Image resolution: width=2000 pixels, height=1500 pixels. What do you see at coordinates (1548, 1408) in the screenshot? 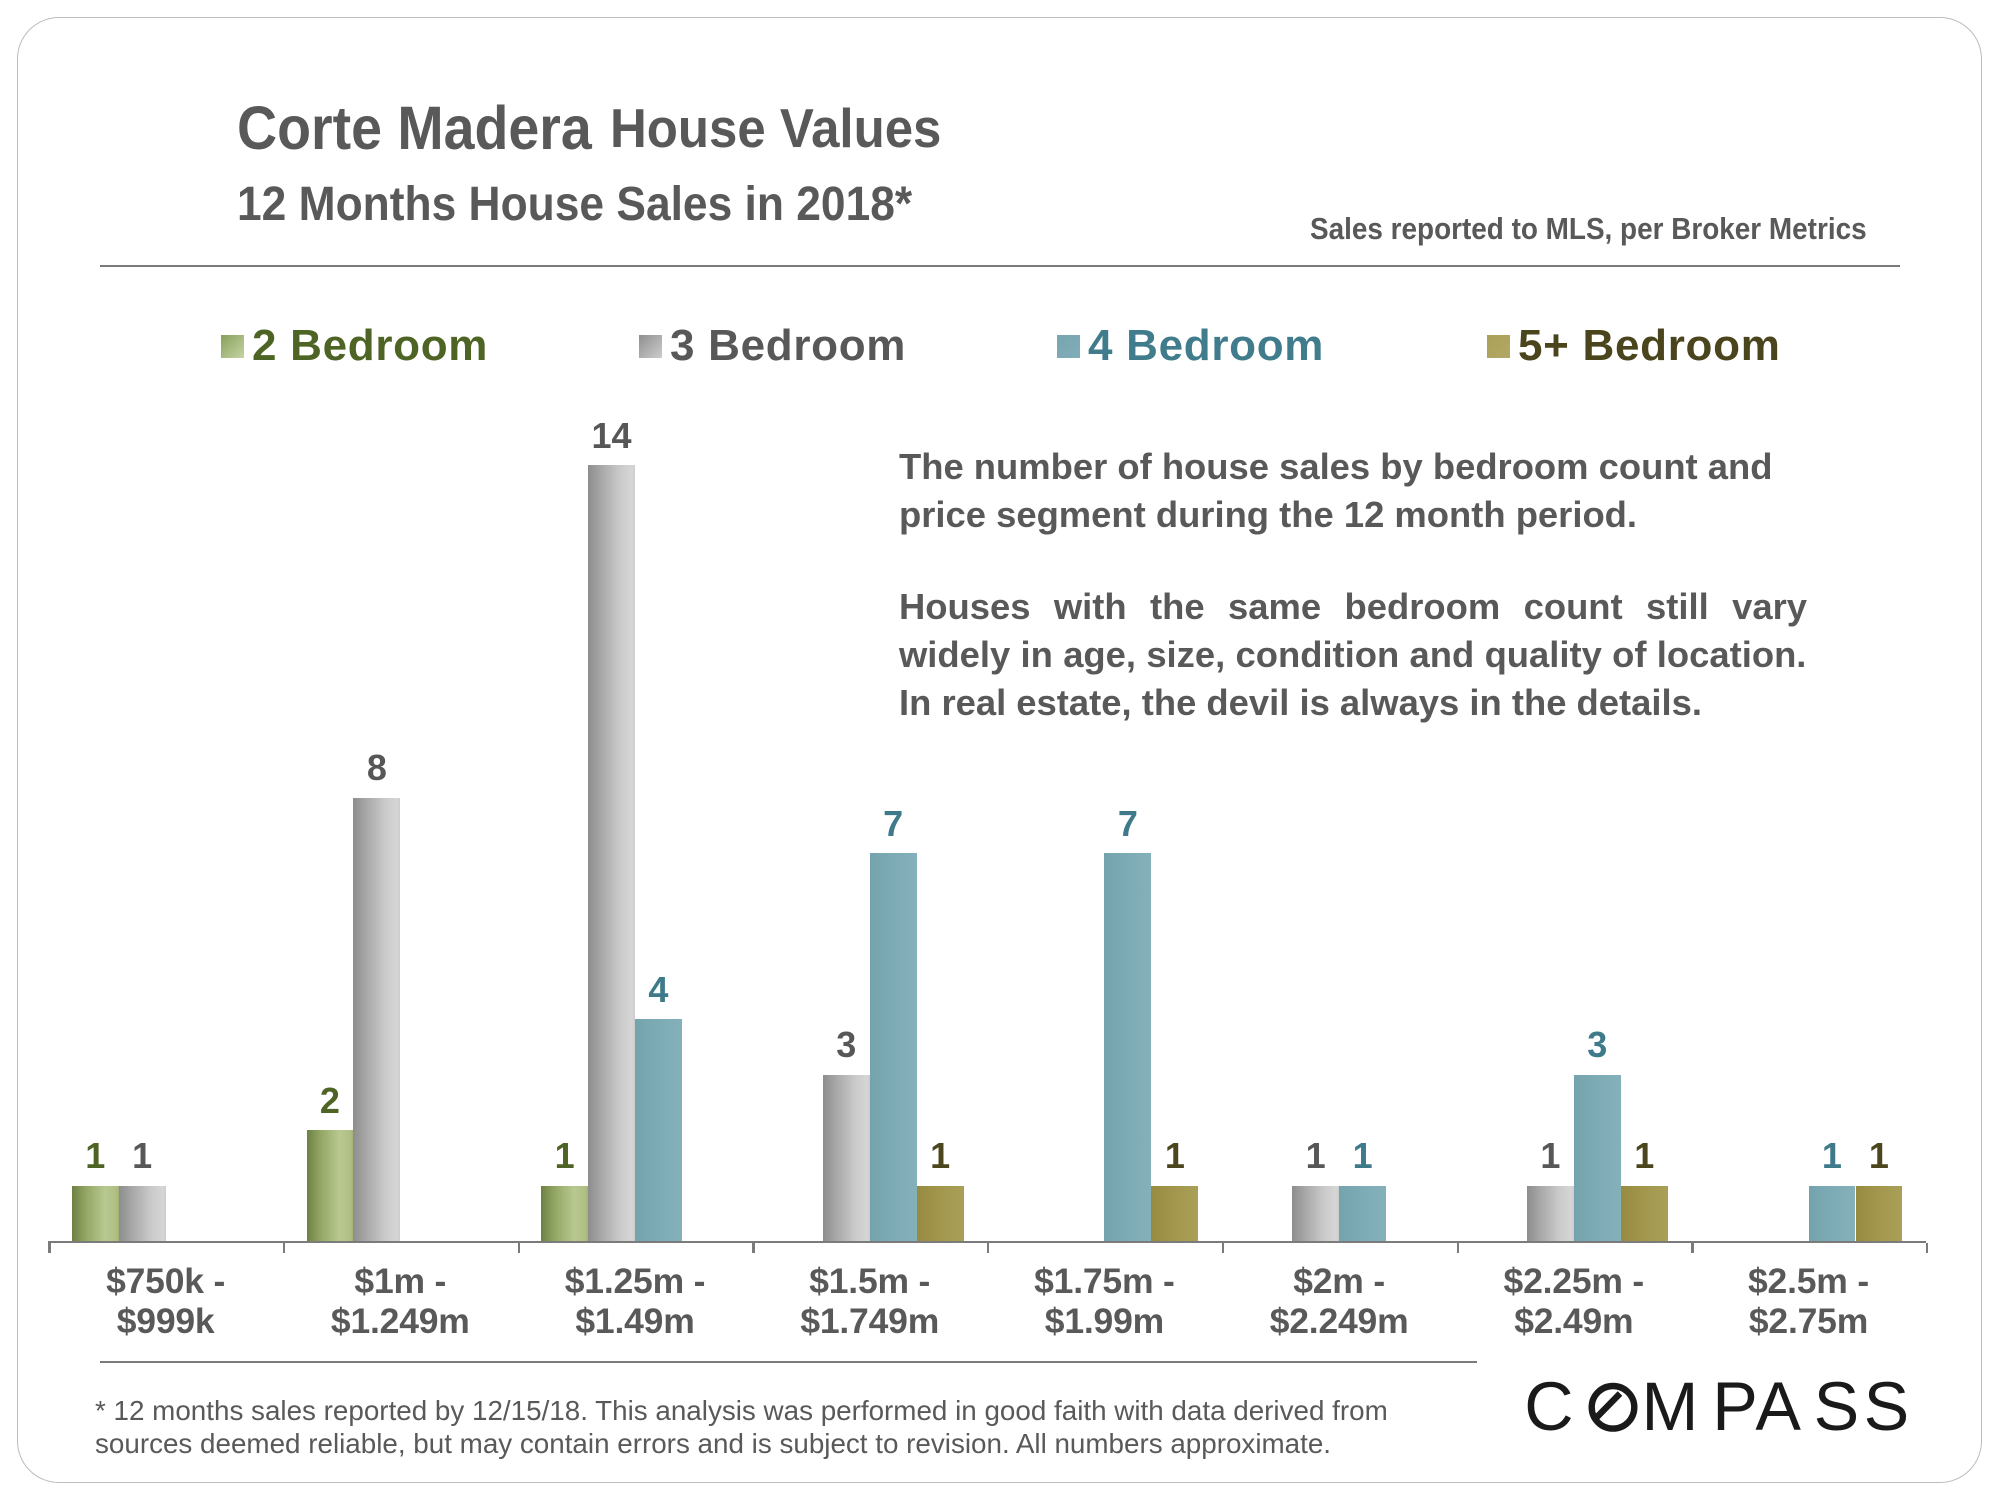
I see `svg-text: C` at bounding box center [1548, 1408].